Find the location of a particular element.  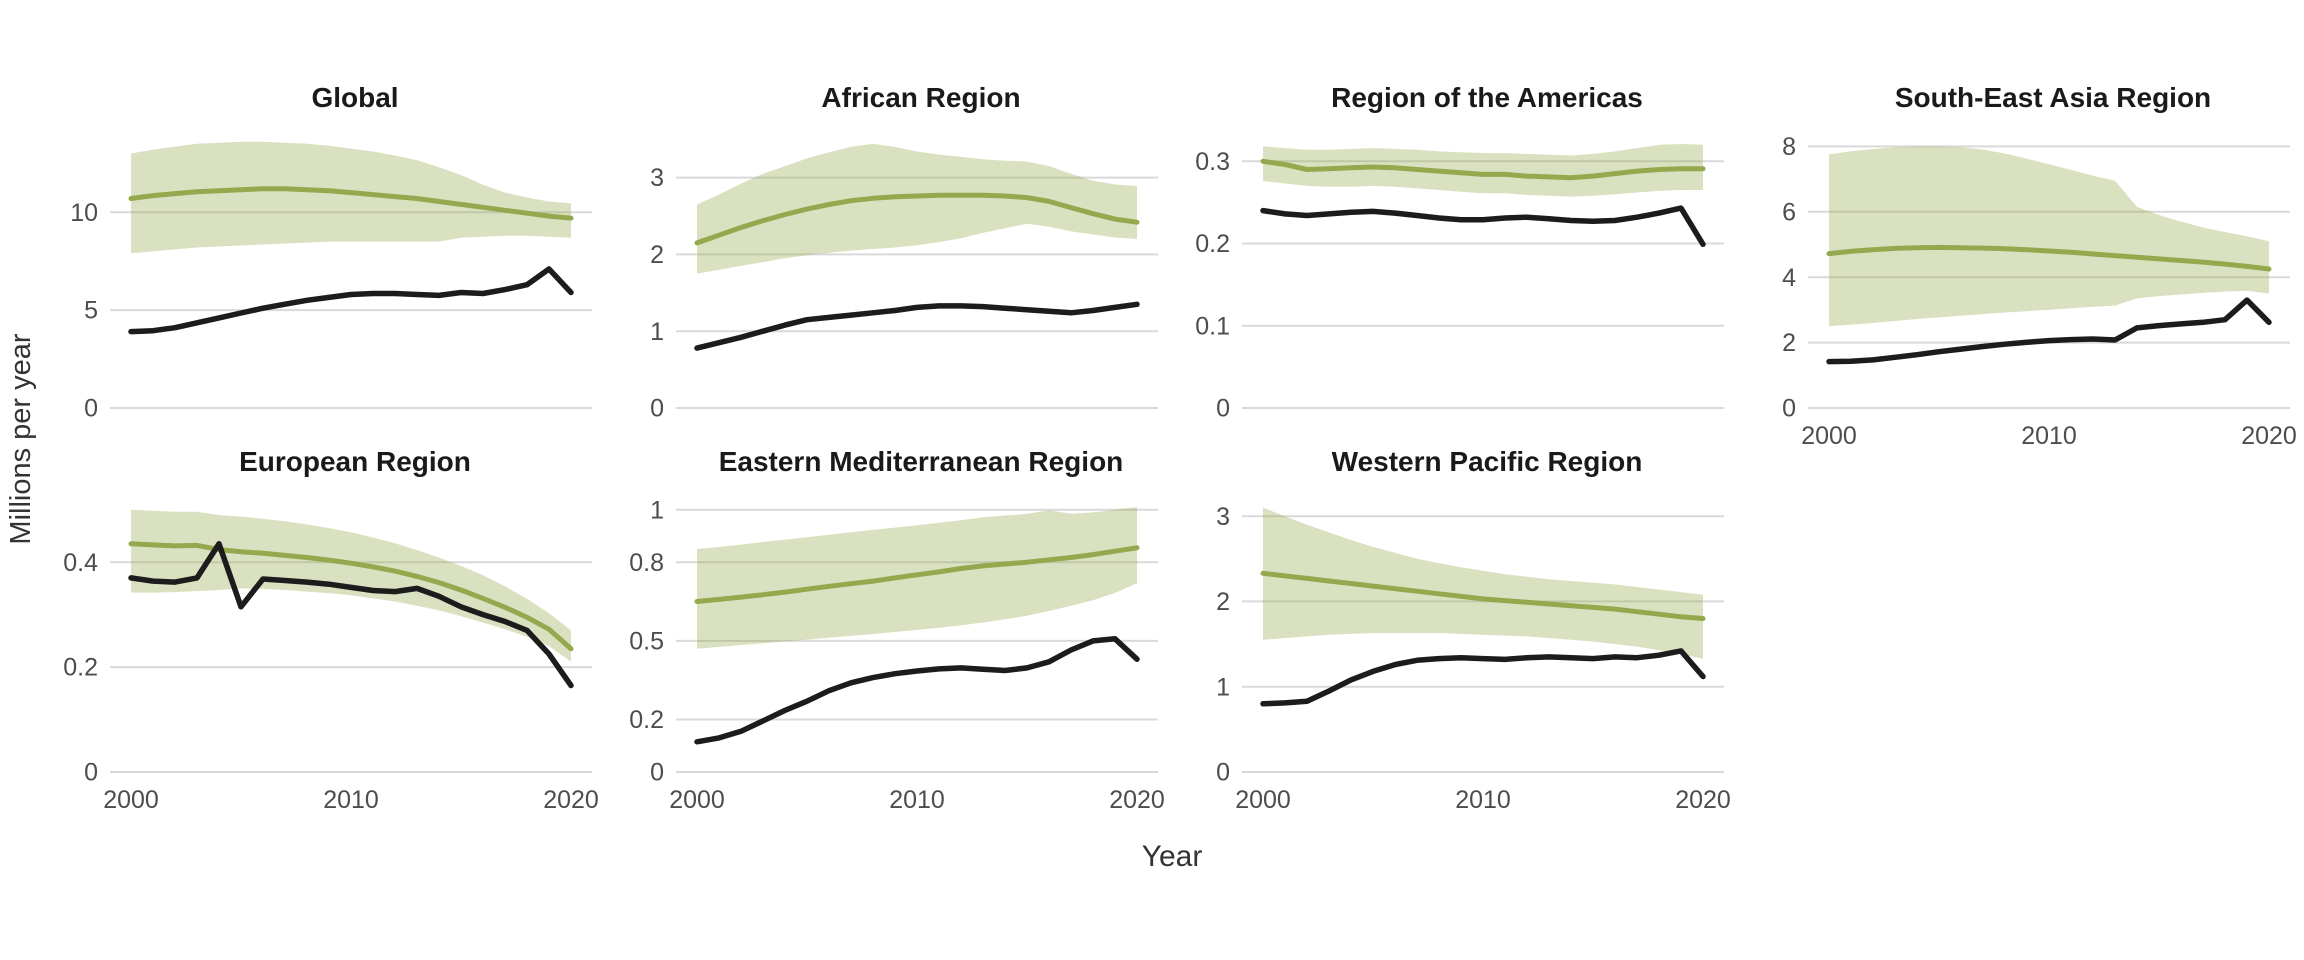

panel-title: Global is located at coordinates (355, 97).